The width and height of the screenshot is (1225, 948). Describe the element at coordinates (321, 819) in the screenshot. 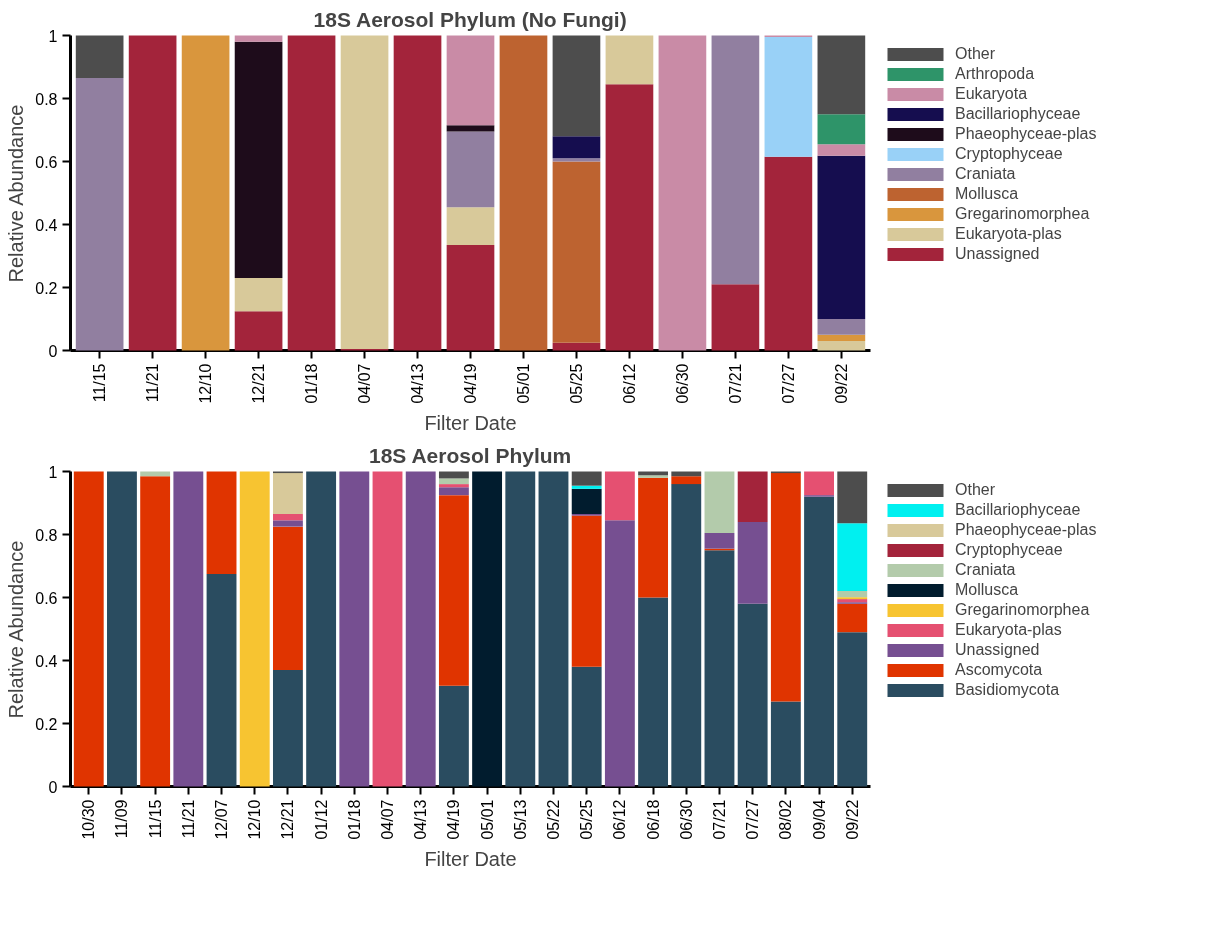

I see `x-tick-label: 01/12` at that location.